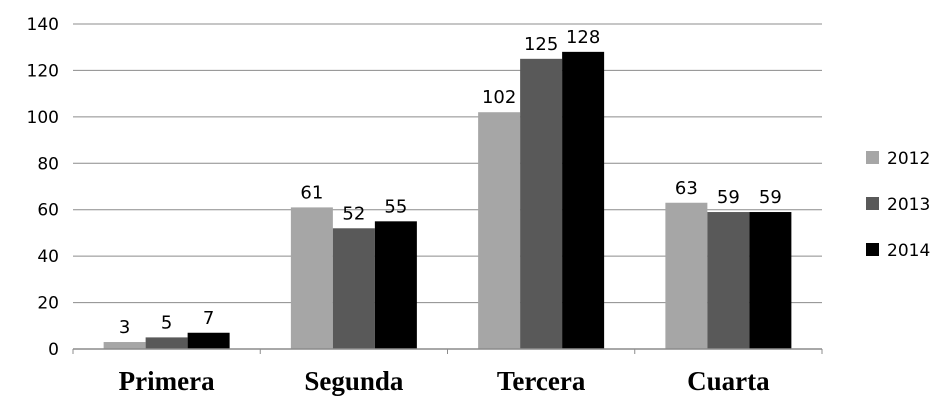 The width and height of the screenshot is (939, 397). Describe the element at coordinates (728, 197) in the screenshot. I see `data-label-cuarta-2013: 59` at that location.